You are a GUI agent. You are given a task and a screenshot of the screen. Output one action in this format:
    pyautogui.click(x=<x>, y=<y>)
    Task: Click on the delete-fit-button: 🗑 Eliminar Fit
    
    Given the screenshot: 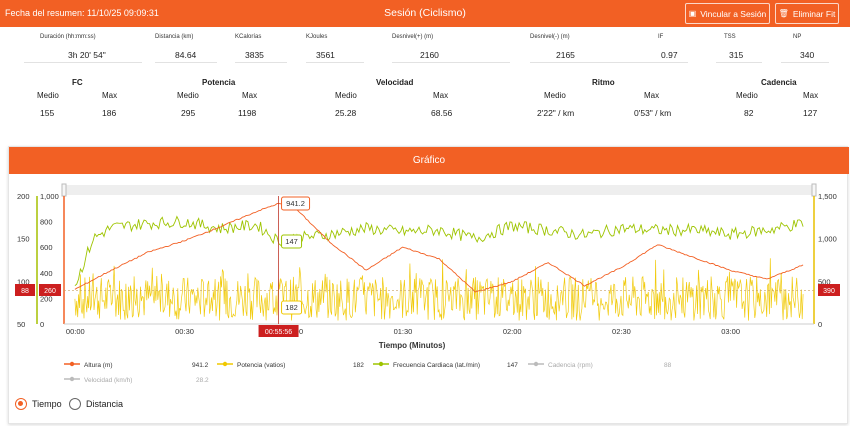 What is the action you would take?
    pyautogui.click(x=807, y=13)
    